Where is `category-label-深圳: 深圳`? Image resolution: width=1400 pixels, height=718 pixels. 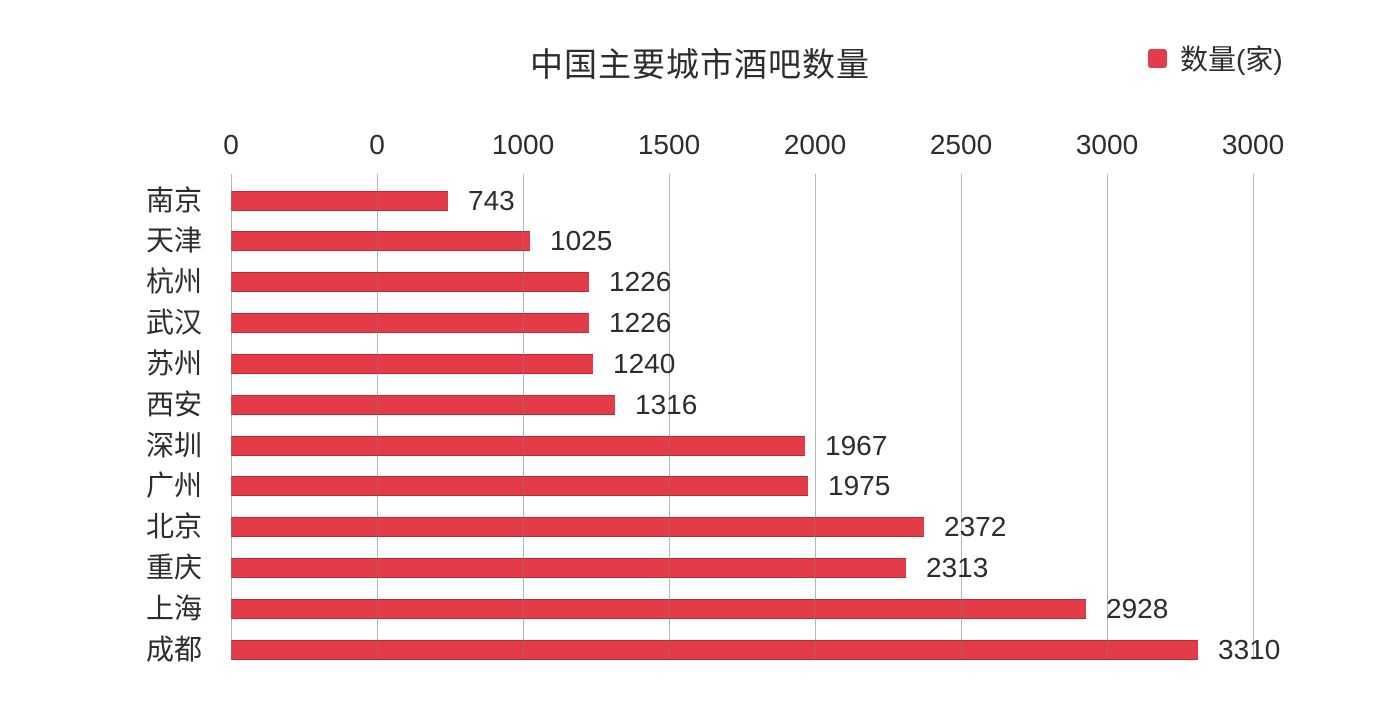 category-label-深圳: 深圳 is located at coordinates (173, 445).